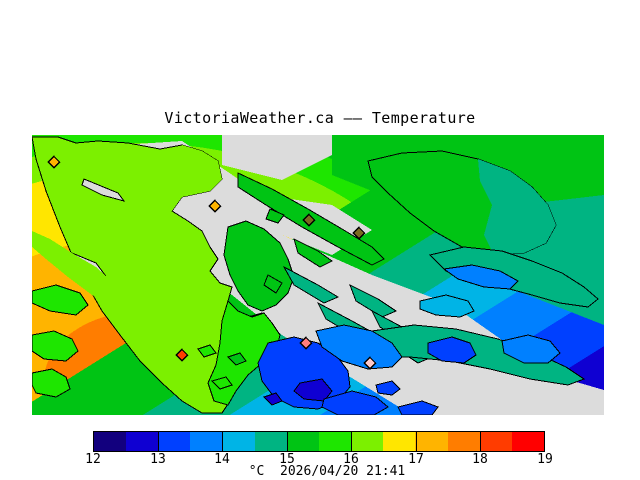 This screenshot has height=480, width=640. Describe the element at coordinates (287, 459) in the screenshot. I see `colorbar-tick-label: 15` at that location.